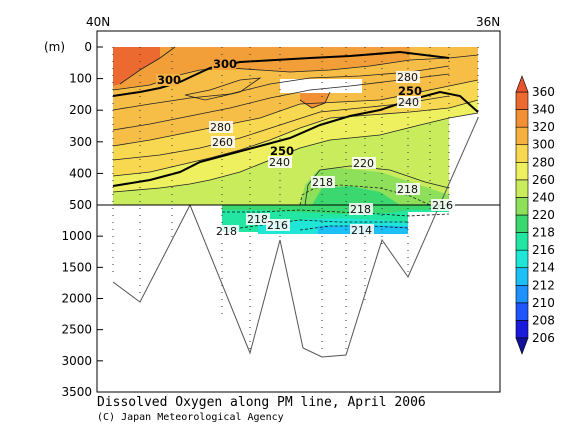  Describe the element at coordinates (522, 84) in the screenshot. I see `colorbar-top-arrow` at that location.